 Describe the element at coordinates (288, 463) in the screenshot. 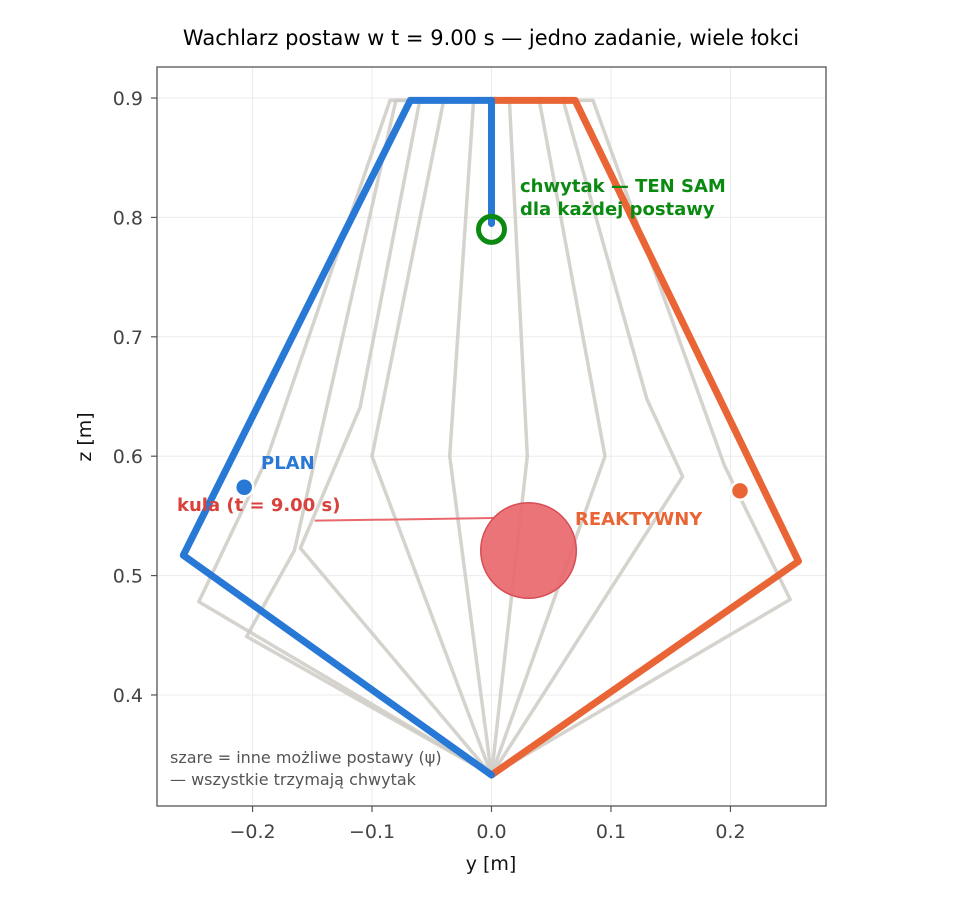

I see `plan-label: PLAN` at that location.